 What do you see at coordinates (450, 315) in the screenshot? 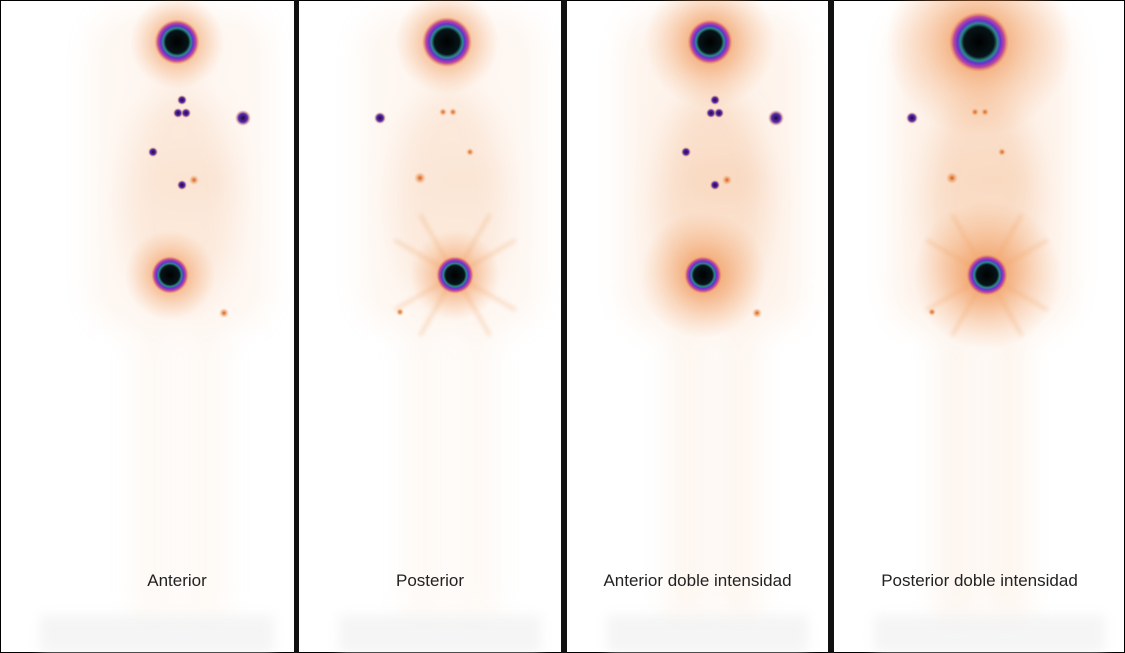
I see `body-silhouette` at bounding box center [450, 315].